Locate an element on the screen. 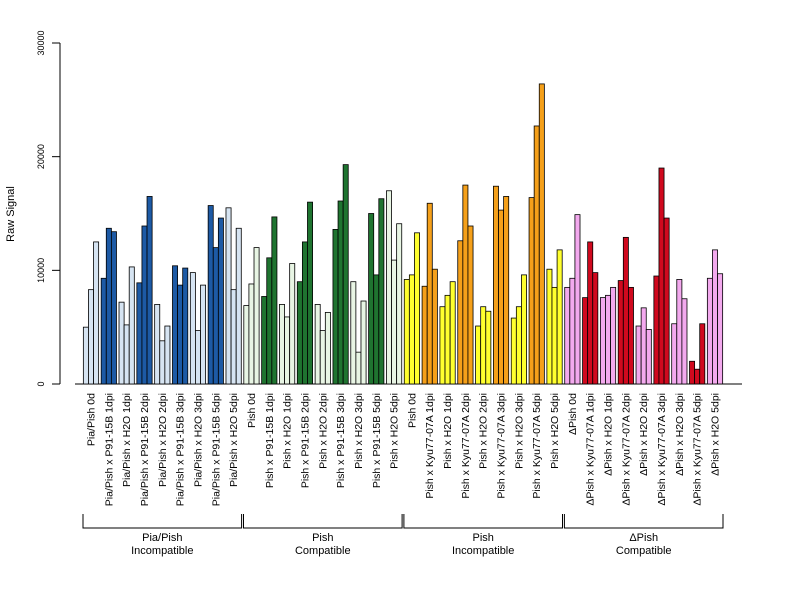 This screenshot has width=800, height=600. group-label: Pish is located at coordinates (482, 538).